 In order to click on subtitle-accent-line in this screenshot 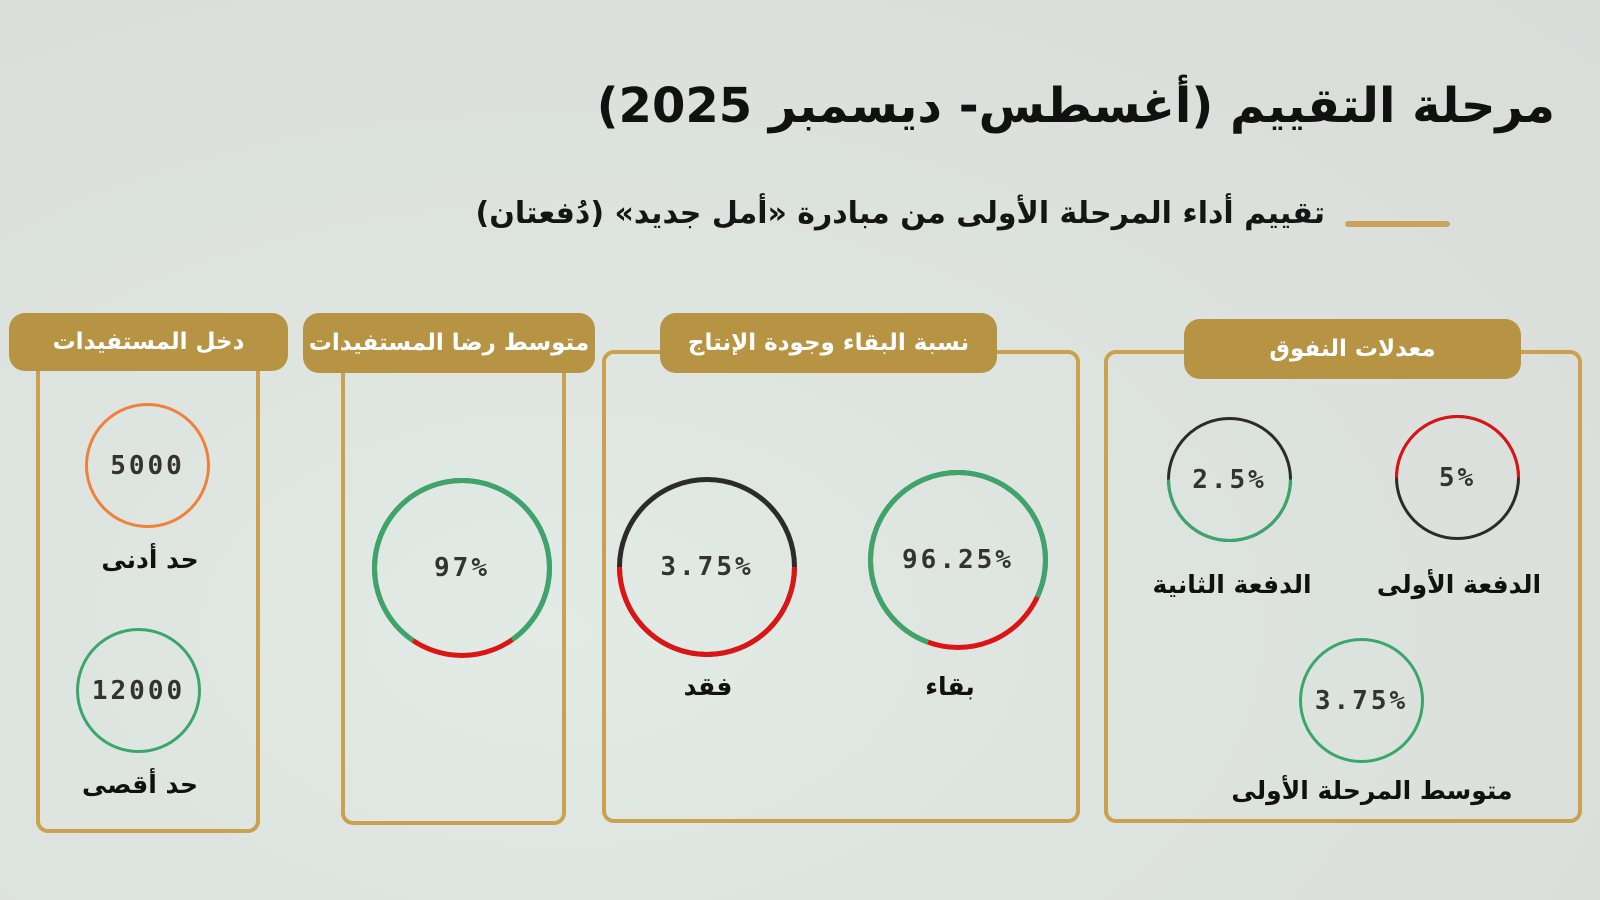, I will do `click(1397, 224)`.